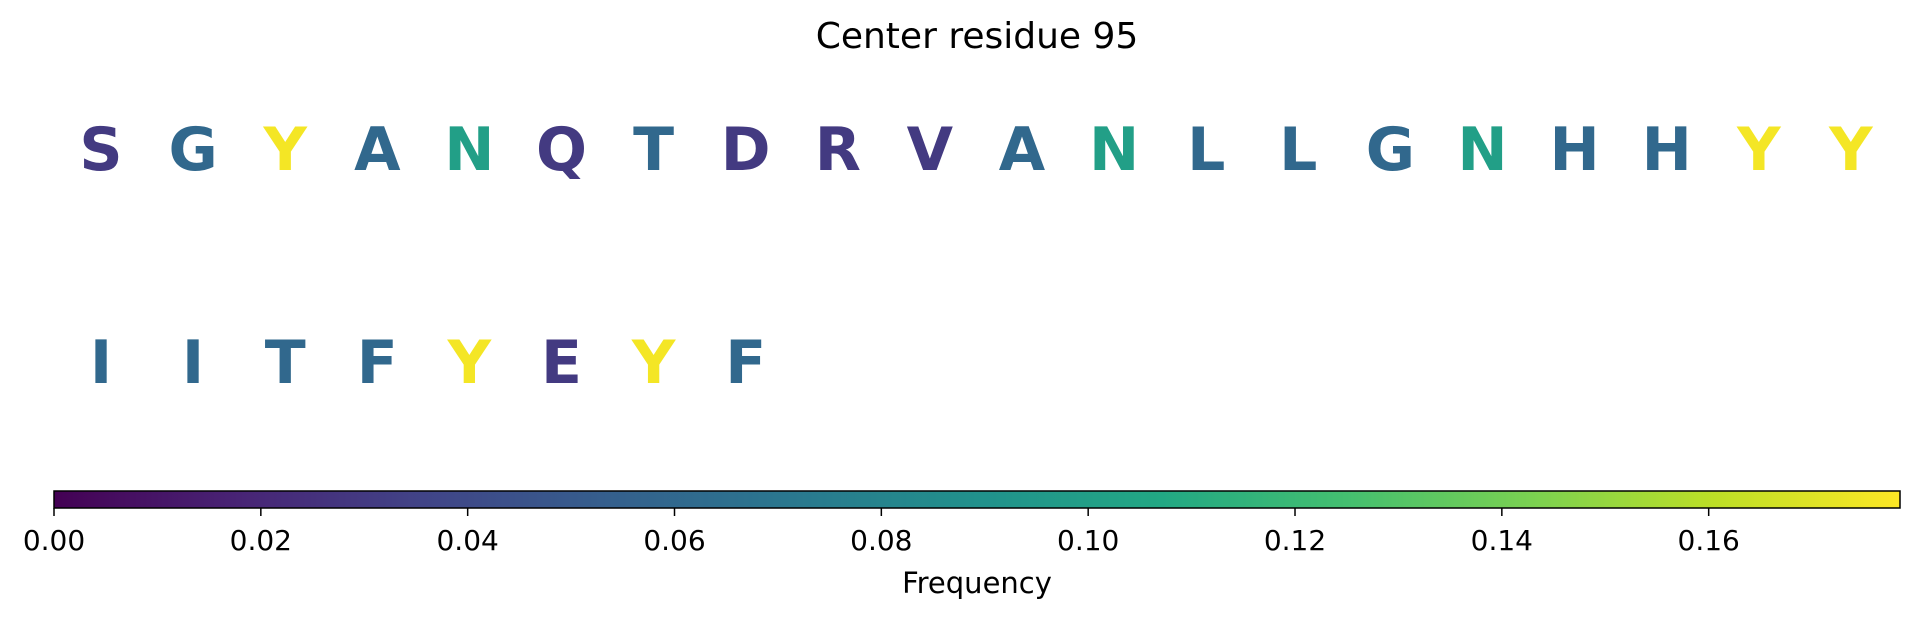  Describe the element at coordinates (261, 540) in the screenshot. I see `colorbar-tick-label: 0.02` at that location.